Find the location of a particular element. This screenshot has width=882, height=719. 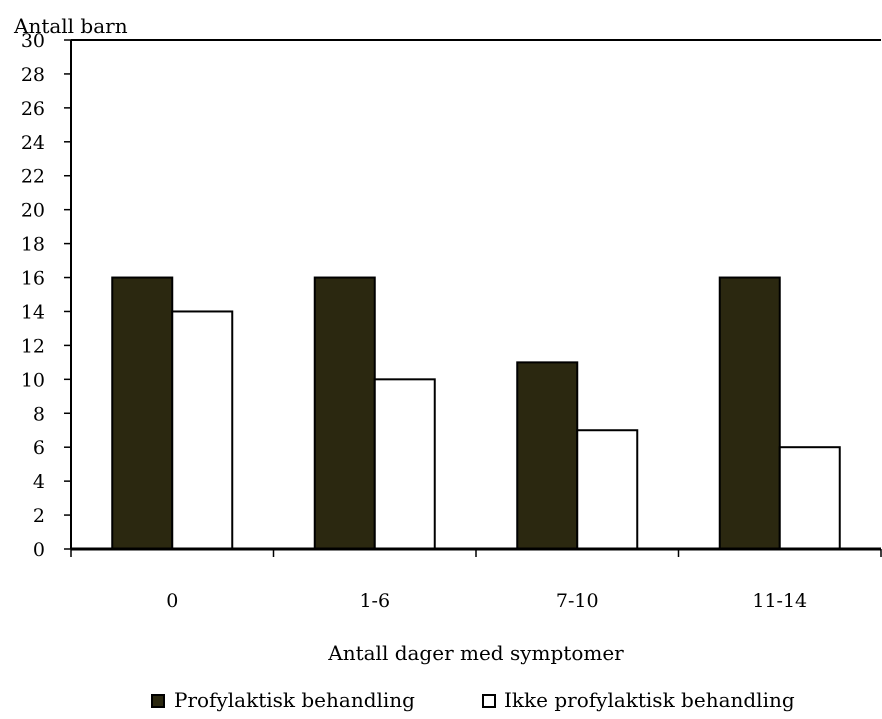

x-tick-label: 0 is located at coordinates (172, 601).